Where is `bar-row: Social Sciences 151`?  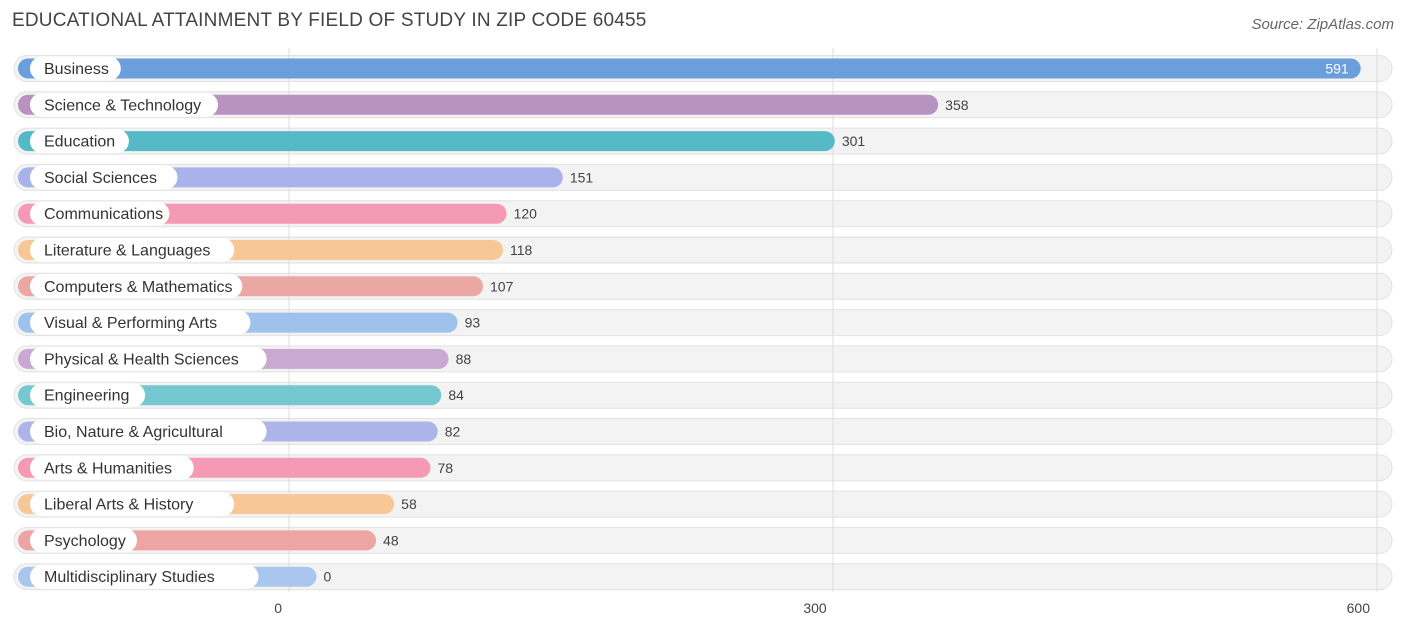 bar-row: Social Sciences 151 is located at coordinates (306, 177).